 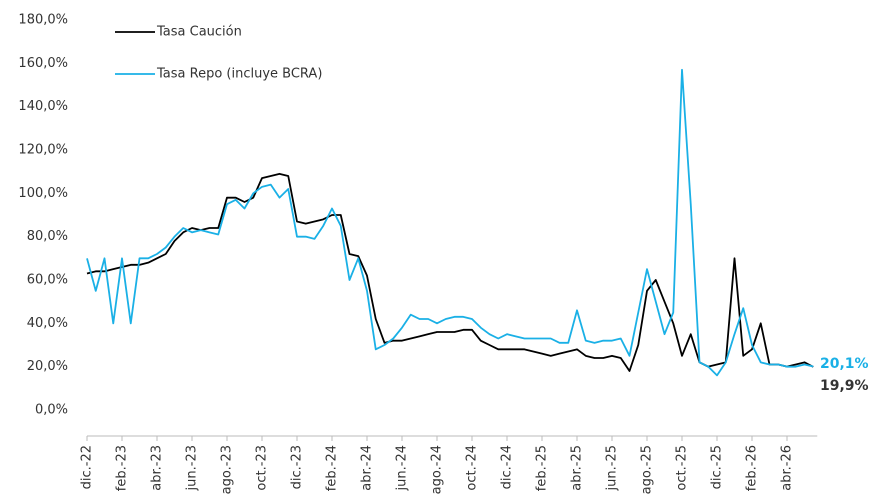 I want to click on x-tick-label: feb.-24, so click(x=332, y=468).